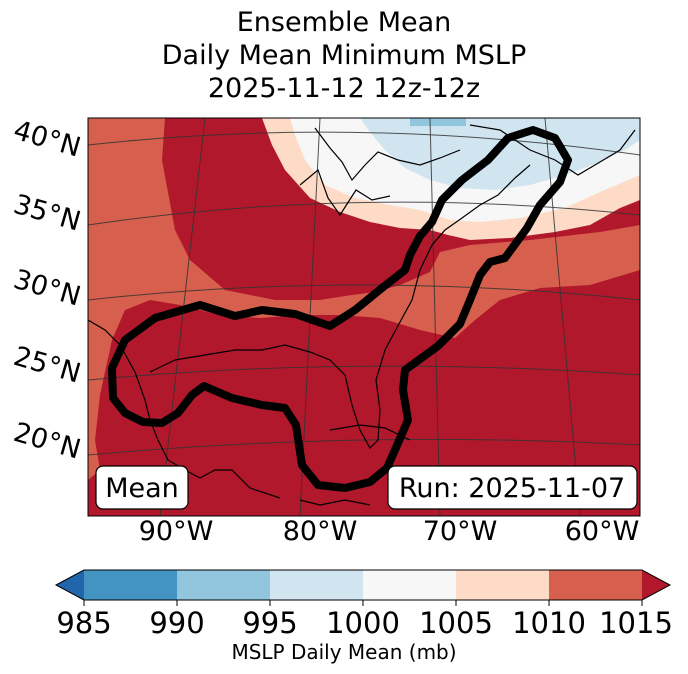 Image resolution: width=688 pixels, height=674 pixels. I want to click on run-box-text: Run: 2025-11-07, so click(512, 488).